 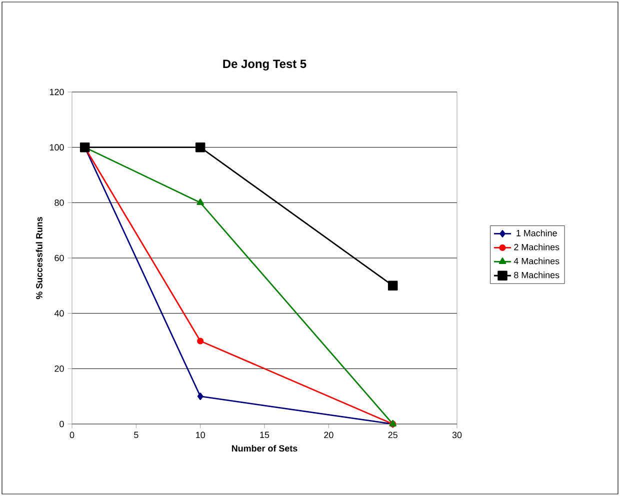 I want to click on x-tick-label: 10, so click(x=200, y=435).